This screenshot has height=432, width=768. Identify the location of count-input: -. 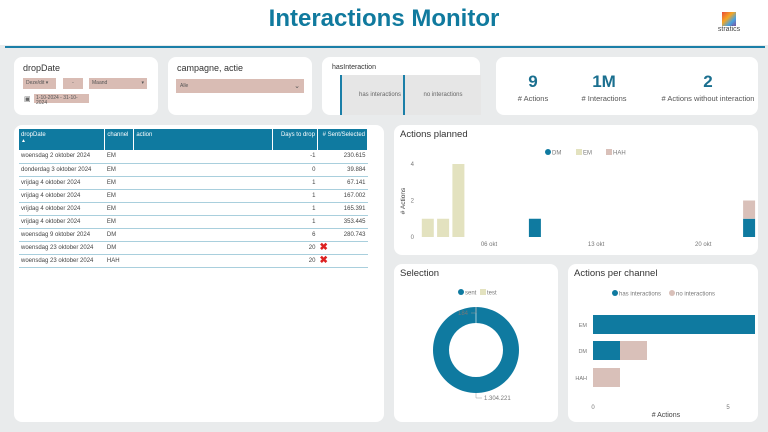
(73, 83).